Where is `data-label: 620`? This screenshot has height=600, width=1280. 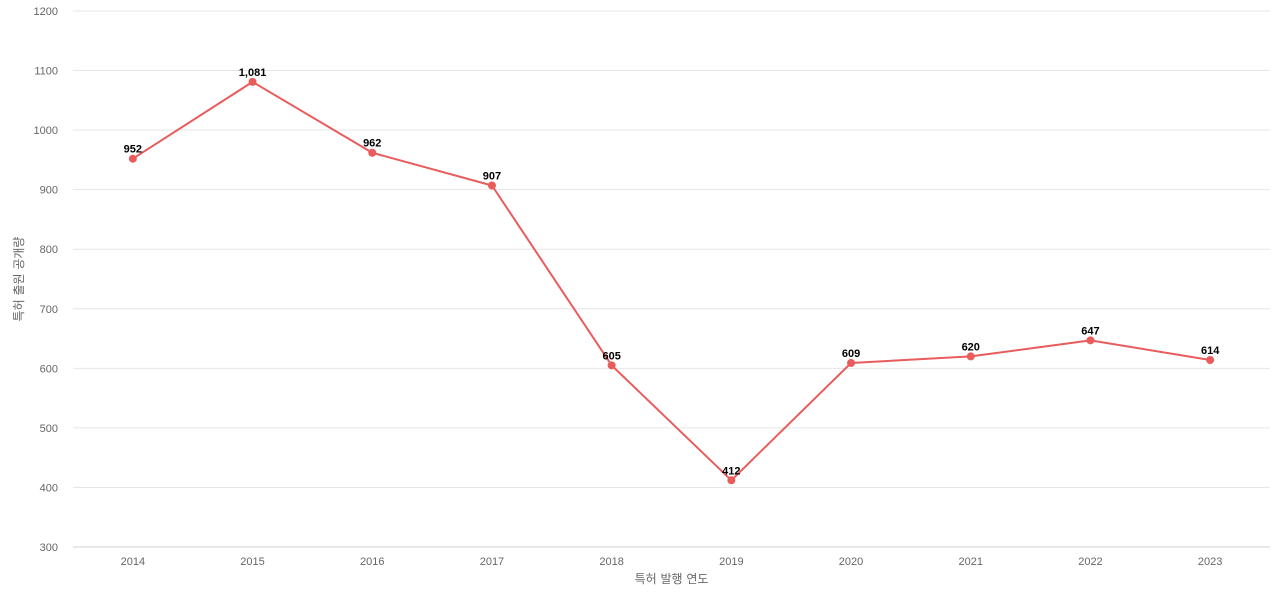 data-label: 620 is located at coordinates (971, 347).